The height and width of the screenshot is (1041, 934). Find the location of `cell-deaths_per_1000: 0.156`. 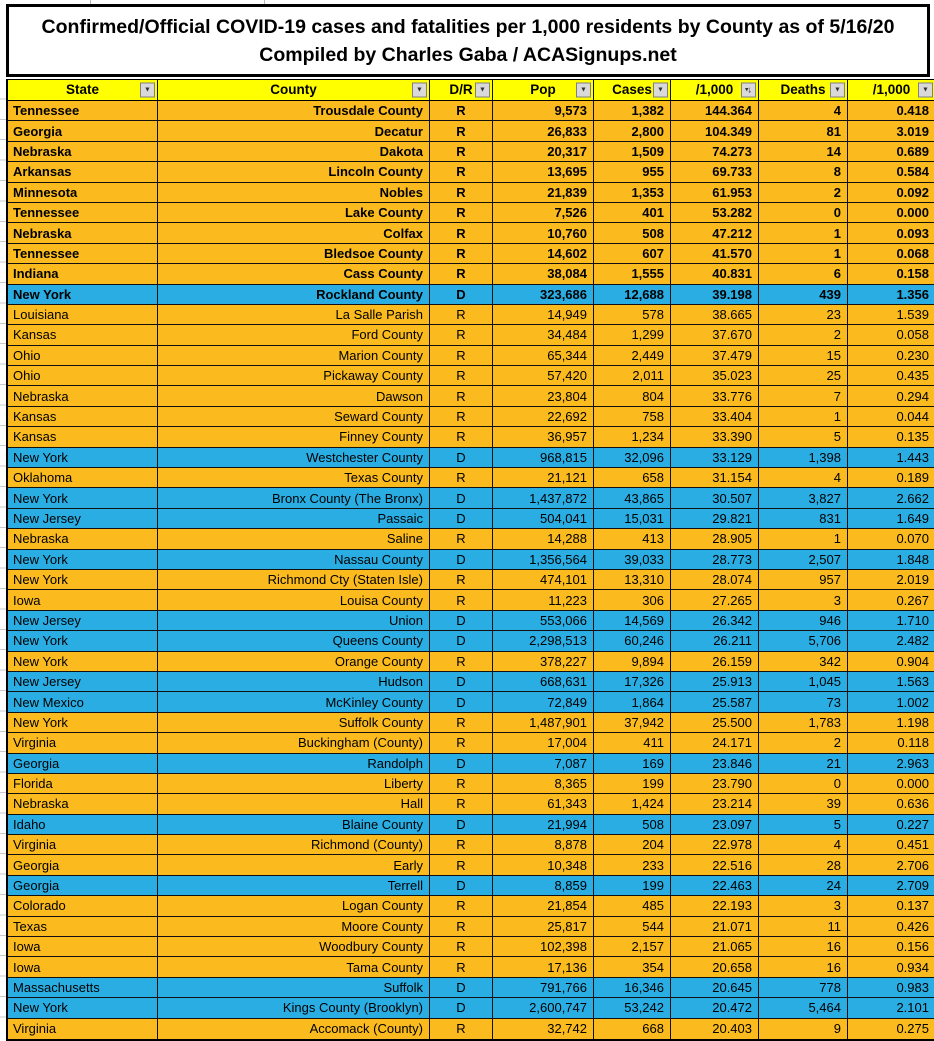

cell-deaths_per_1000: 0.156 is located at coordinates (912, 947).